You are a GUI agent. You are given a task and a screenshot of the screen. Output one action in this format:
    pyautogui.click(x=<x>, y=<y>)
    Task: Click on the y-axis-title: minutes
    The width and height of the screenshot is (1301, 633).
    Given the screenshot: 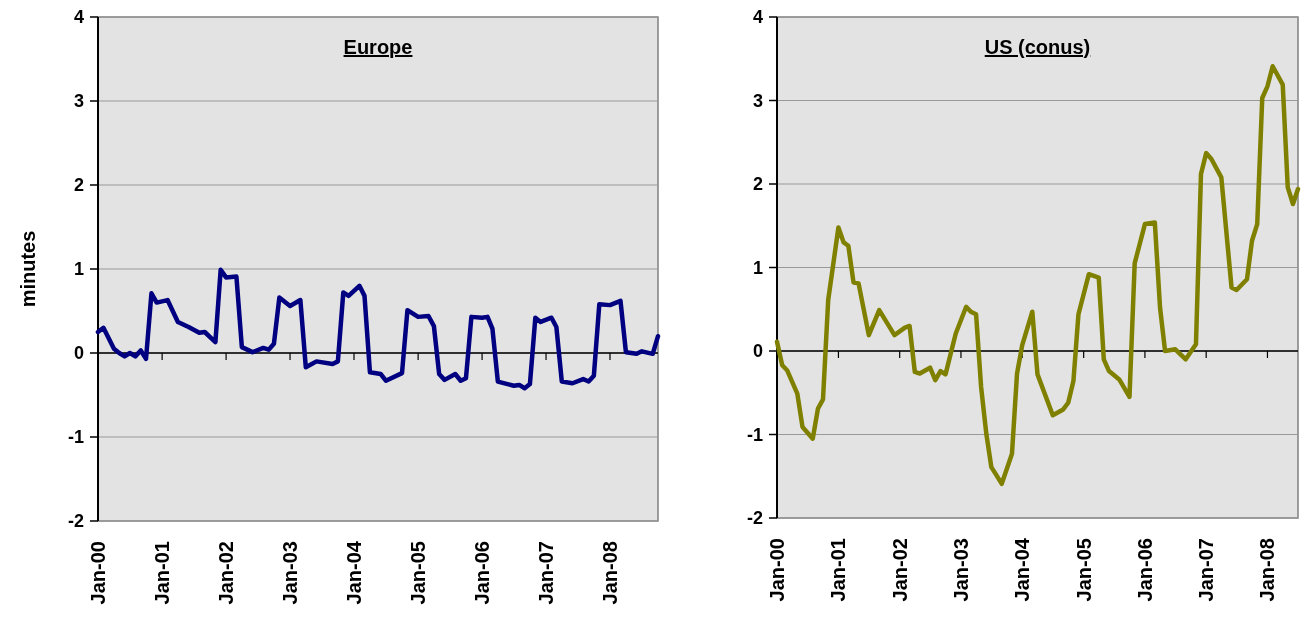 What is the action you would take?
    pyautogui.click(x=28, y=269)
    